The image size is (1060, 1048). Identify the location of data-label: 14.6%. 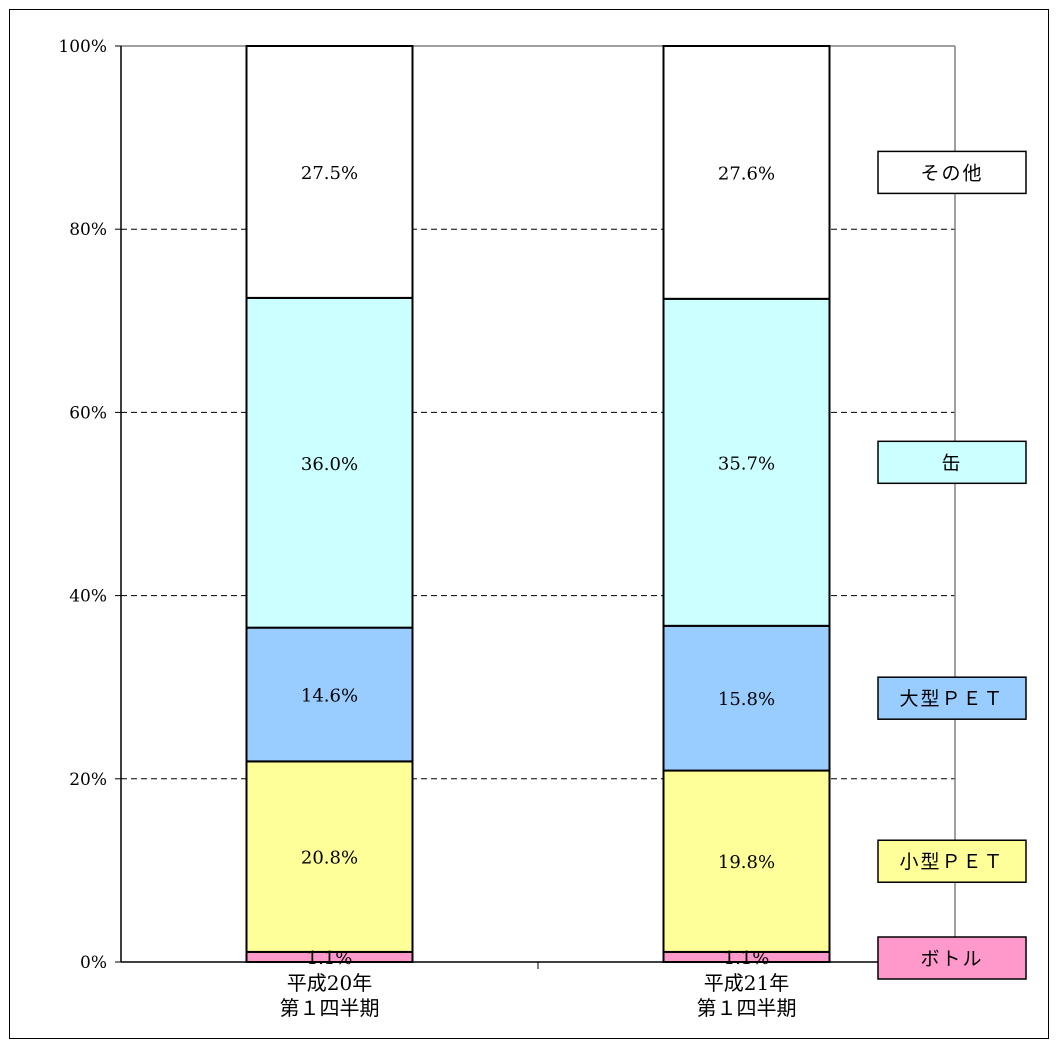
(329, 696).